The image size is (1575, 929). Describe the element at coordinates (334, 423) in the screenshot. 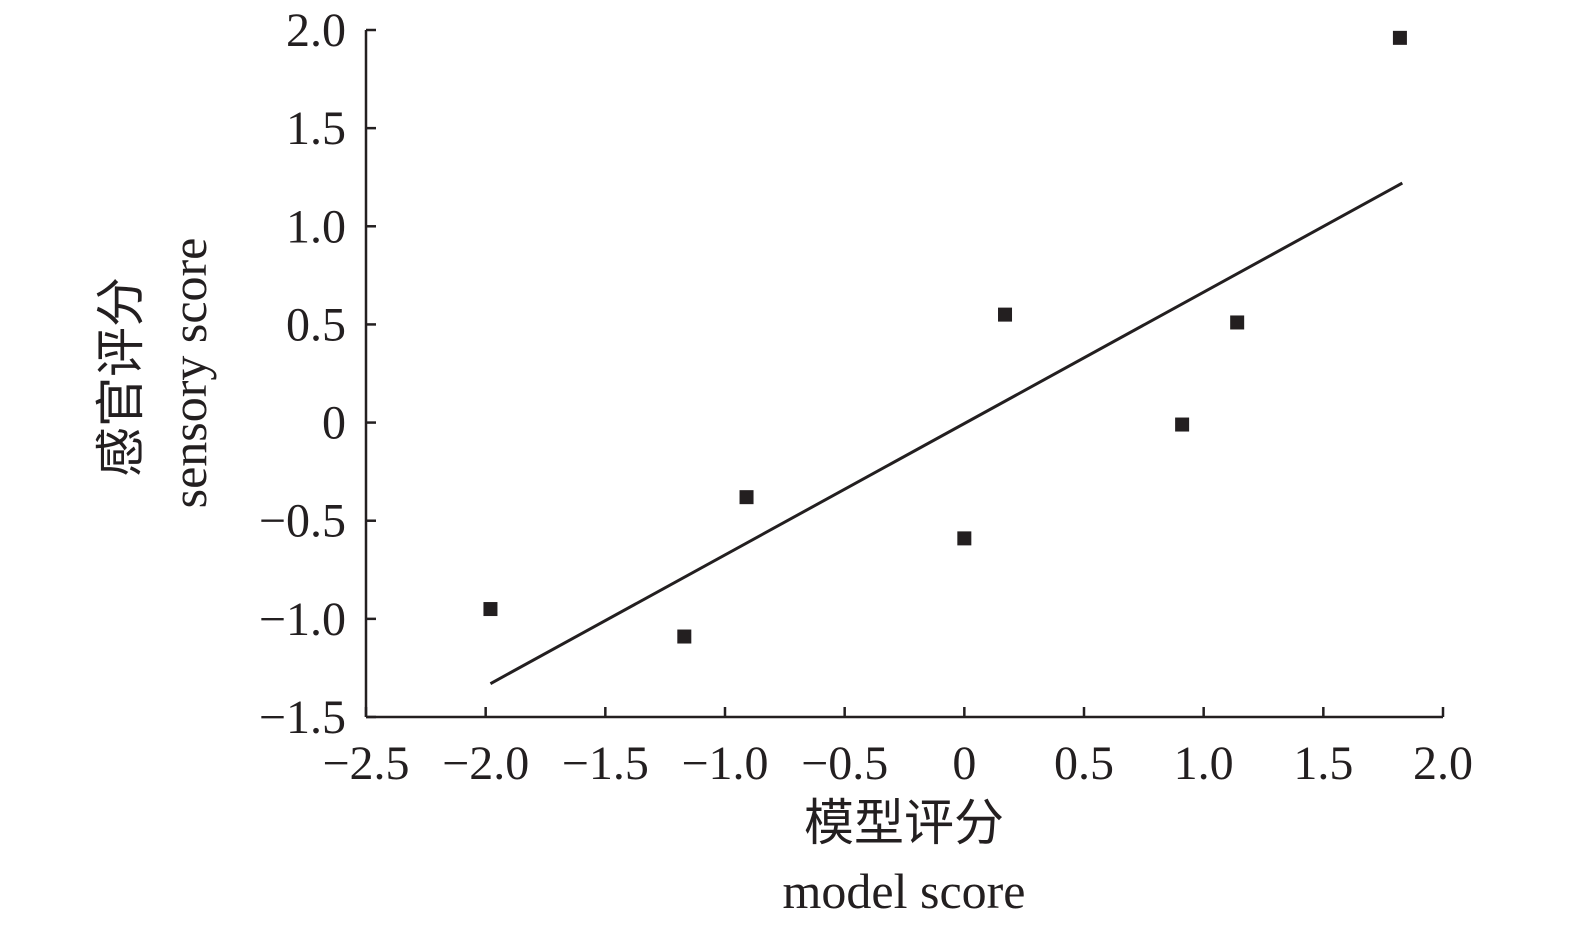

I see `y-tick-label: 0` at that location.